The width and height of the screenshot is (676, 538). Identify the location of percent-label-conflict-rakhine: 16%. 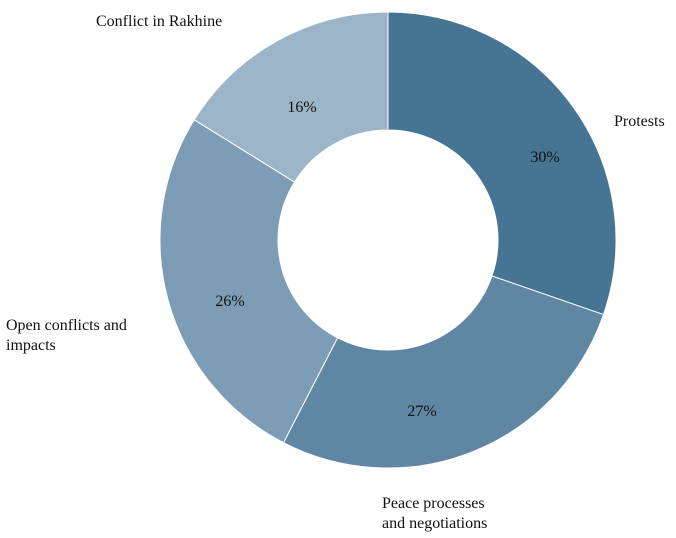
(301, 107).